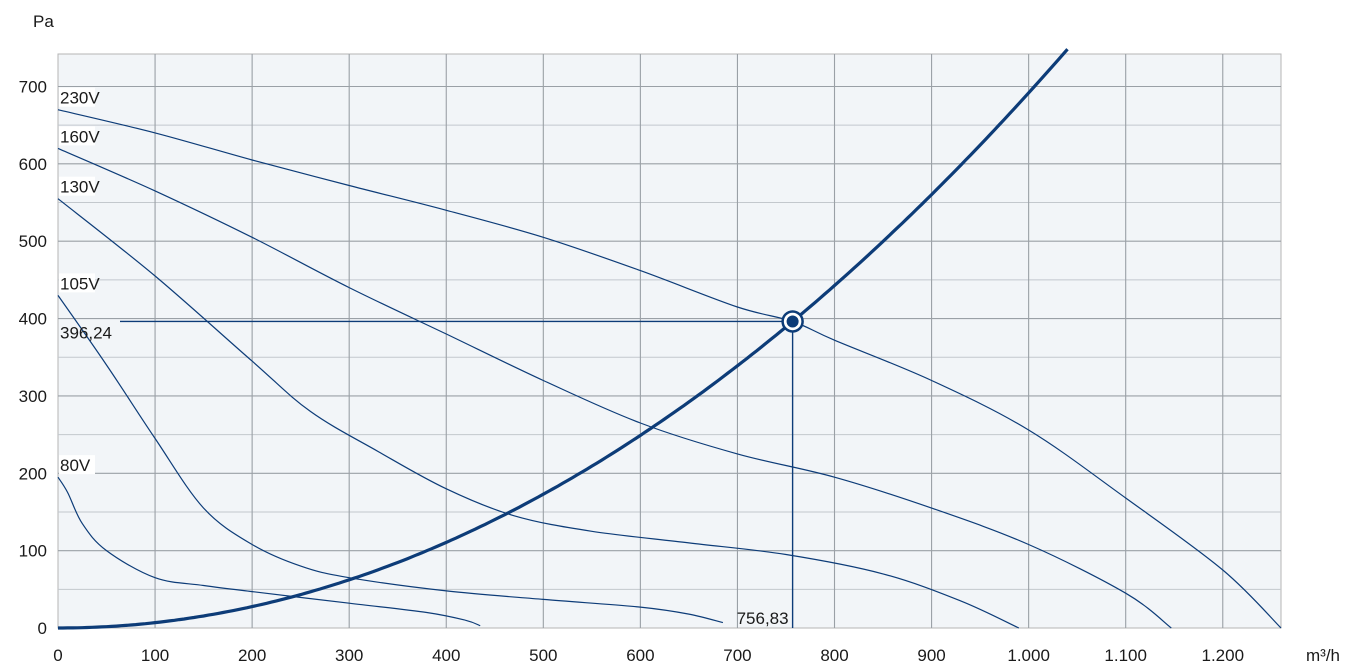 This screenshot has height=667, width=1348. What do you see at coordinates (1323, 655) in the screenshot?
I see `x-axis-unit: m³/h` at bounding box center [1323, 655].